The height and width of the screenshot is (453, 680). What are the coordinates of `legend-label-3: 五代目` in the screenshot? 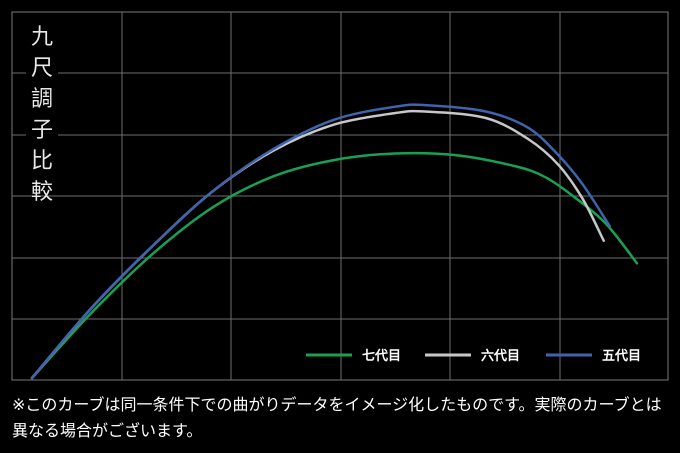 It's located at (621, 356).